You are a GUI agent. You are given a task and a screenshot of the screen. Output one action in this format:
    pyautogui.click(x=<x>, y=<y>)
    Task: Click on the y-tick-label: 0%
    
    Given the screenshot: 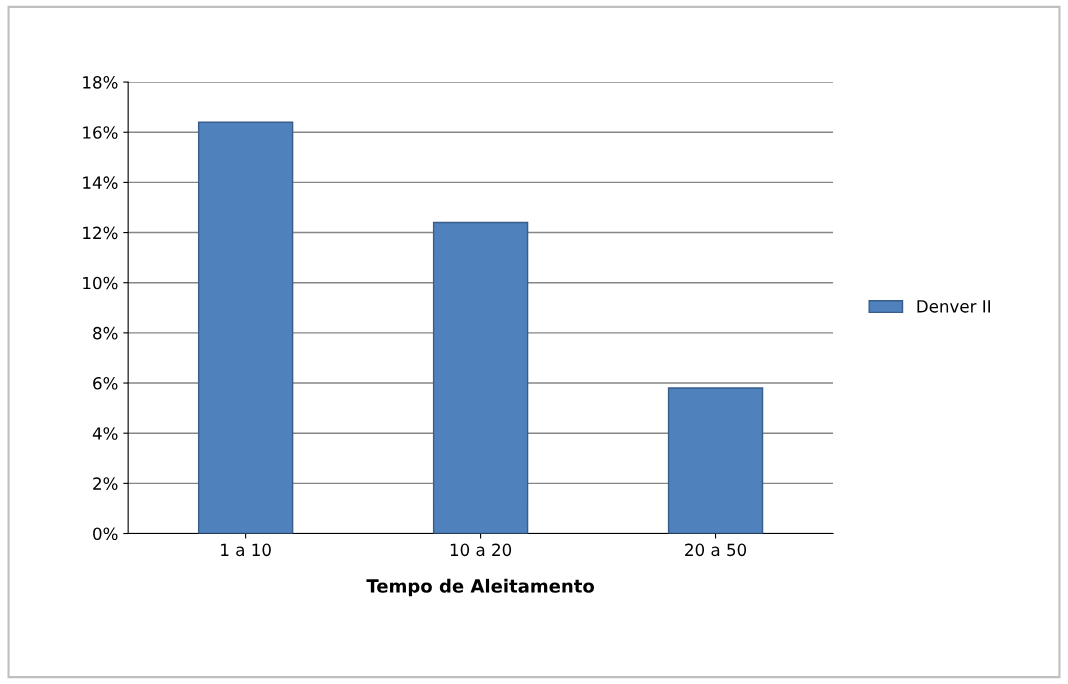 What is the action you would take?
    pyautogui.click(x=105, y=534)
    